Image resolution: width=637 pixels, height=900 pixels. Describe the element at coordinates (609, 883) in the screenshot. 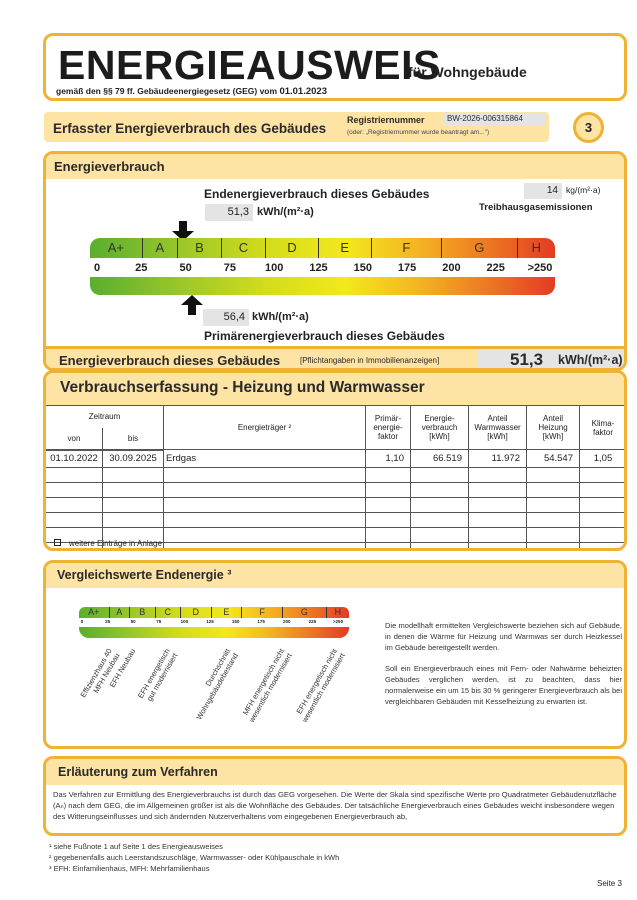

I see `page-number: Seite 3` at that location.